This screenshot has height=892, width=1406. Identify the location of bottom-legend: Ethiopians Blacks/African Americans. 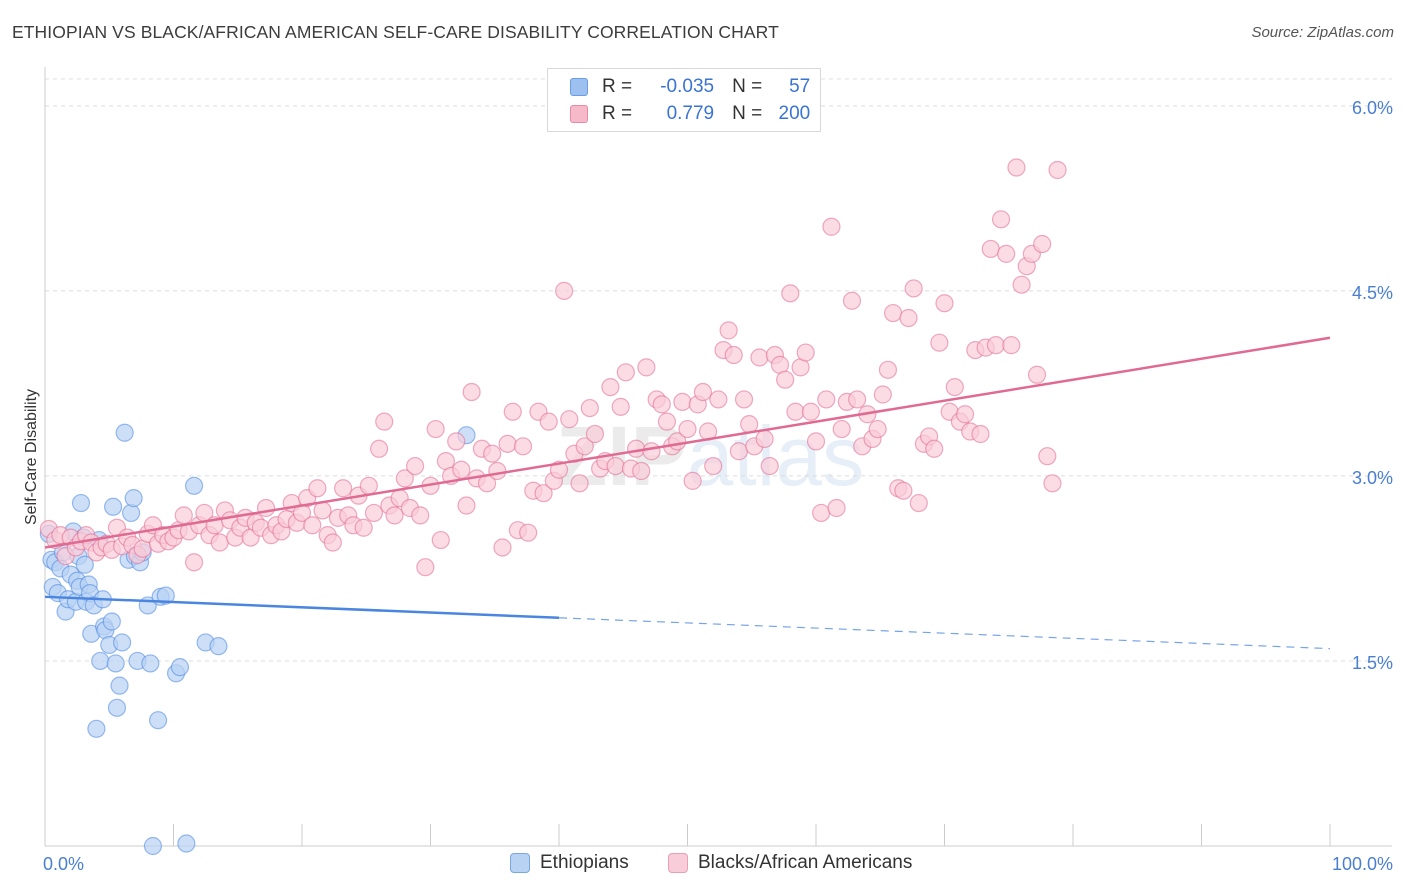
(703, 865).